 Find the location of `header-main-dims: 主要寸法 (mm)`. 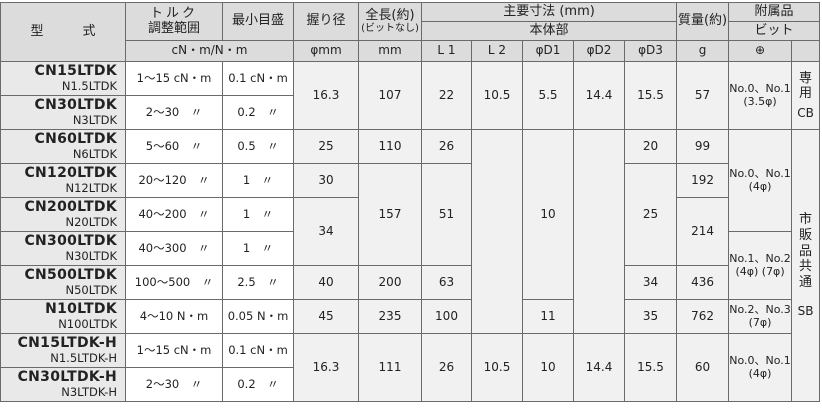

header-main-dims: 主要寸法 (mm) is located at coordinates (549, 12).